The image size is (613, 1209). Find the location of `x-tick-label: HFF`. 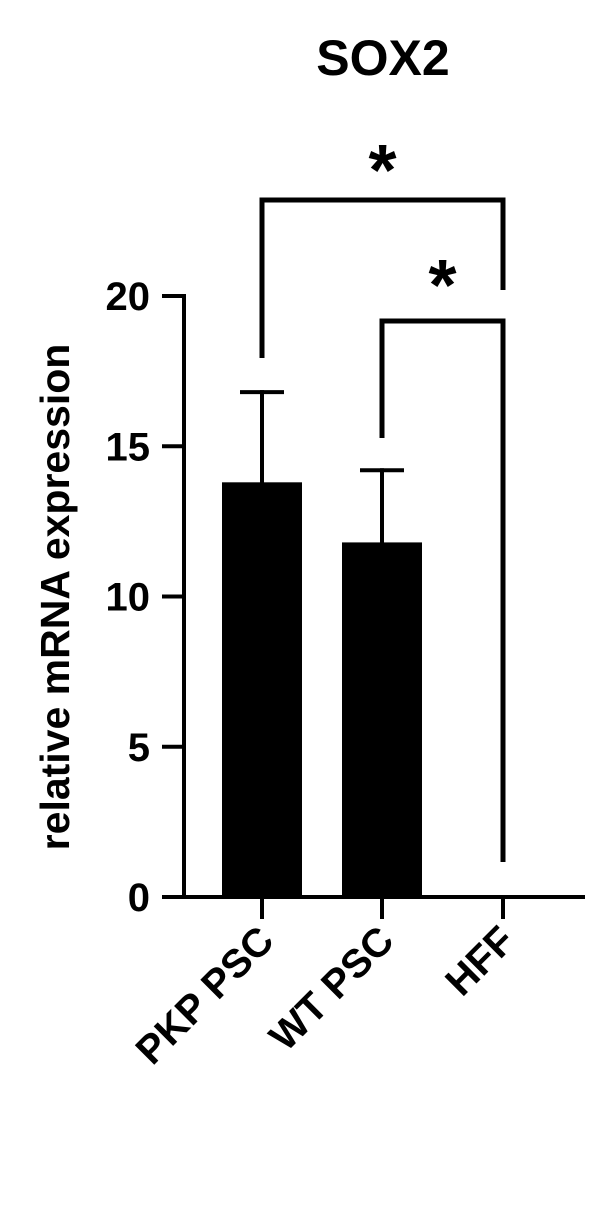

x-tick-label: HFF is located at coordinates (480, 961).